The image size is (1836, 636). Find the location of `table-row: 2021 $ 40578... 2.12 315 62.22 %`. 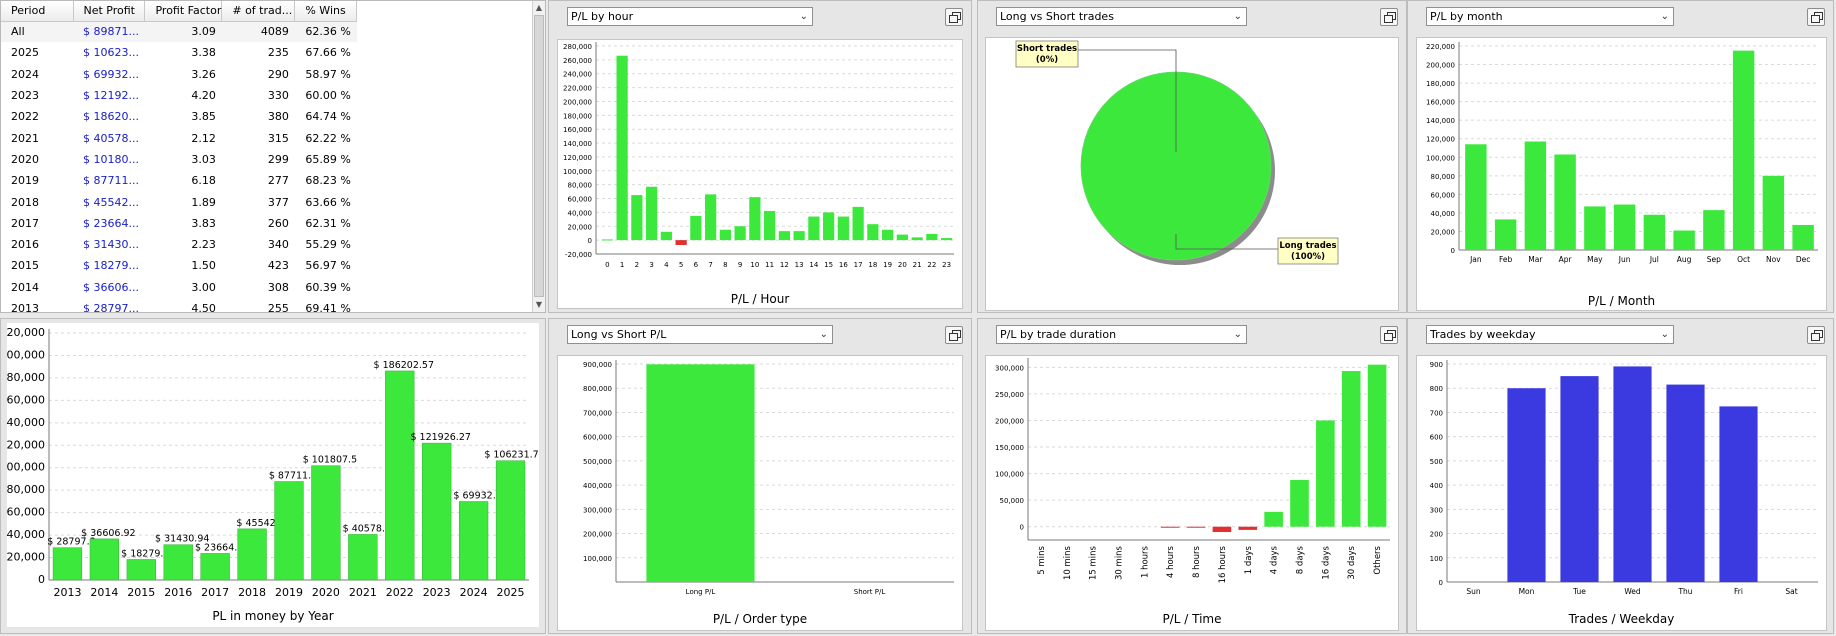

table-row: 2021 $ 40578... 2.12 315 62.22 % is located at coordinates (179, 137).